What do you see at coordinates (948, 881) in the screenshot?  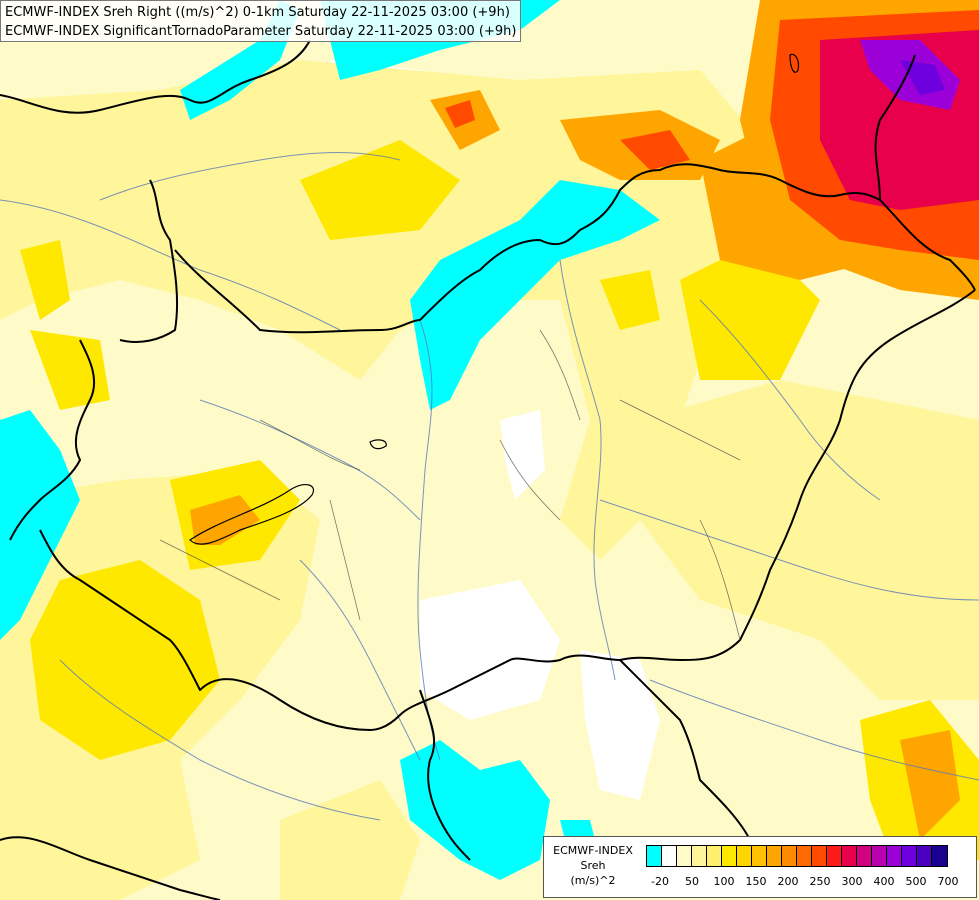 I see `legend-tick-label: 700` at bounding box center [948, 881].